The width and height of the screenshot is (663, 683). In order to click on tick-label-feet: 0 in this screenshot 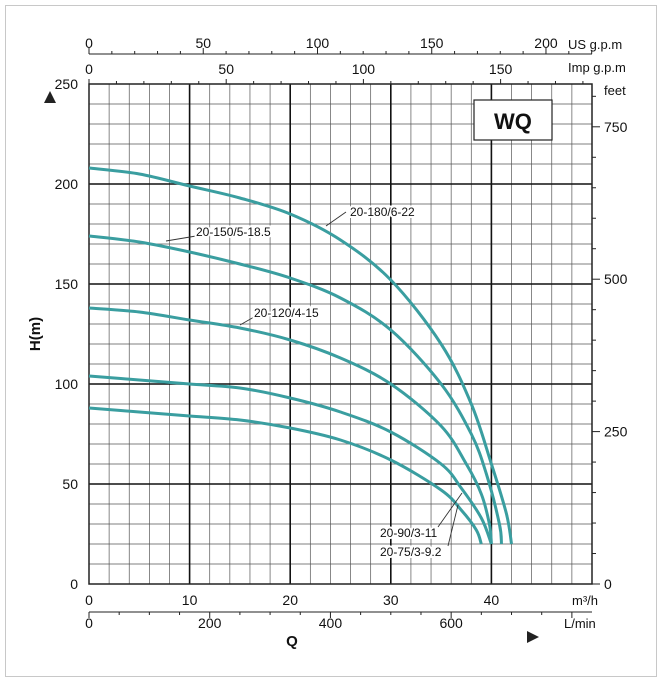, I will do `click(608, 584)`.